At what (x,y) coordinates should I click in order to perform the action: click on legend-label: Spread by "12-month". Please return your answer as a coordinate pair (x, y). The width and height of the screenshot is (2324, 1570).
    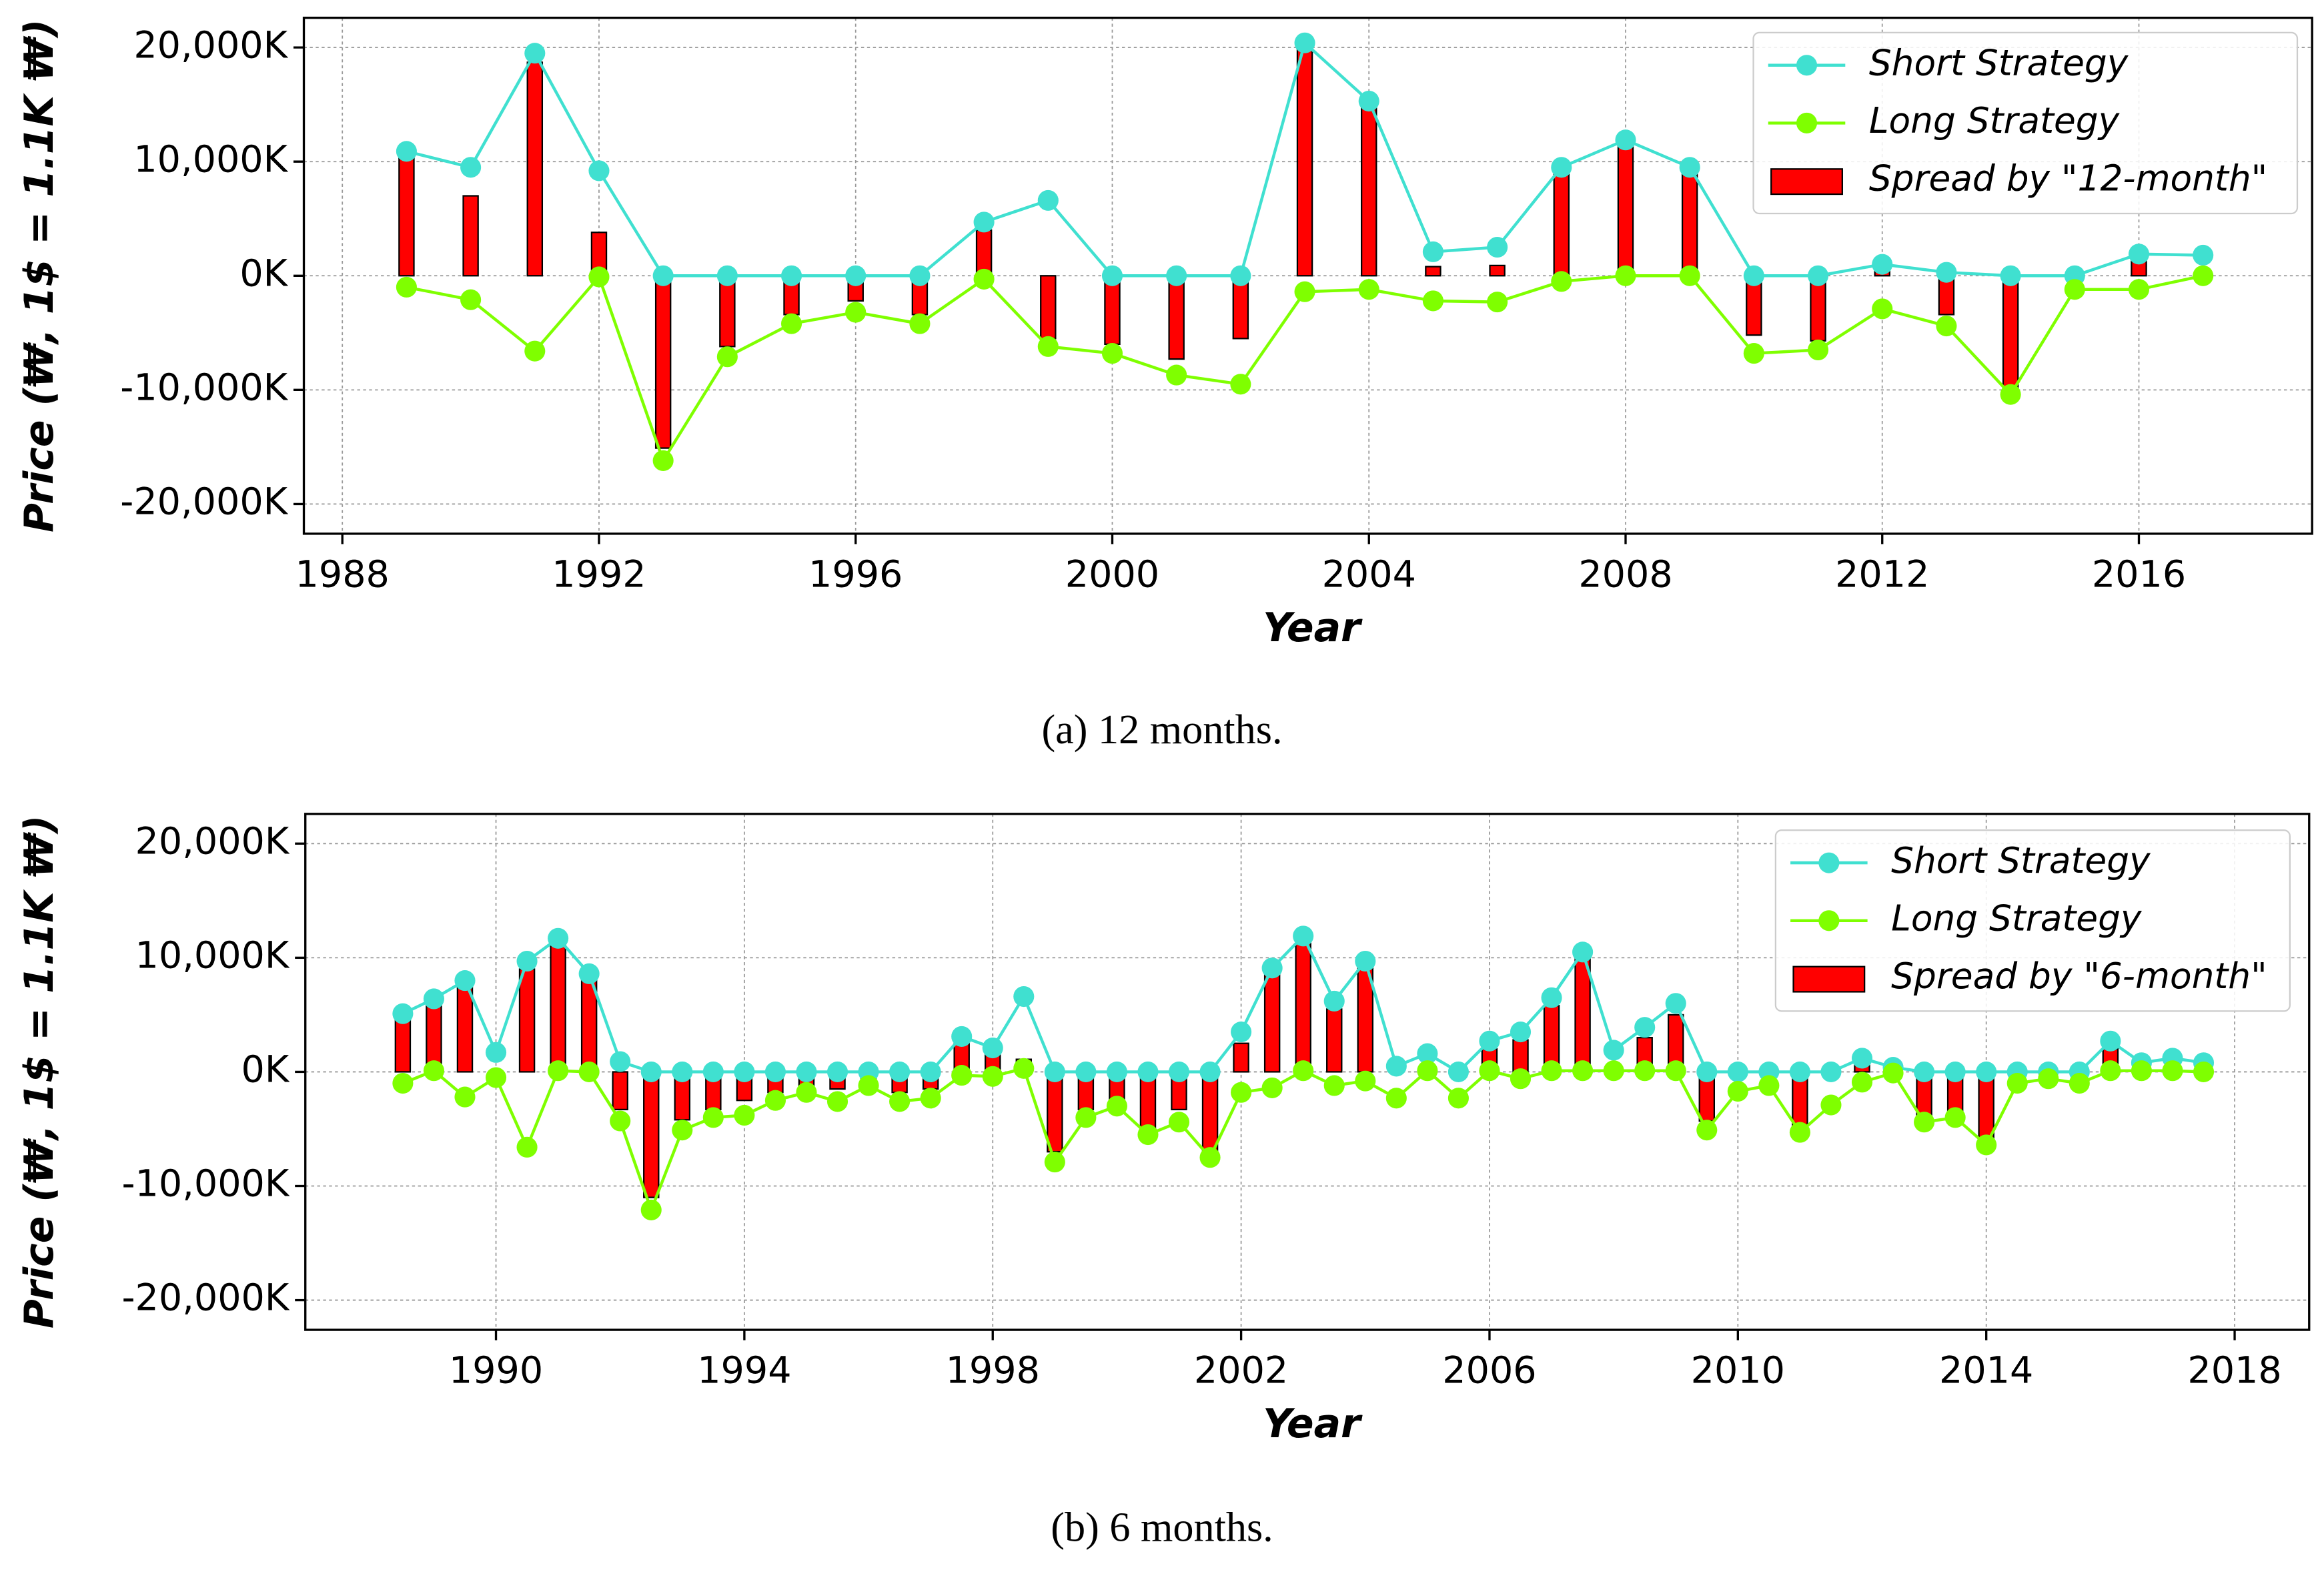
    Looking at the image, I should click on (2068, 179).